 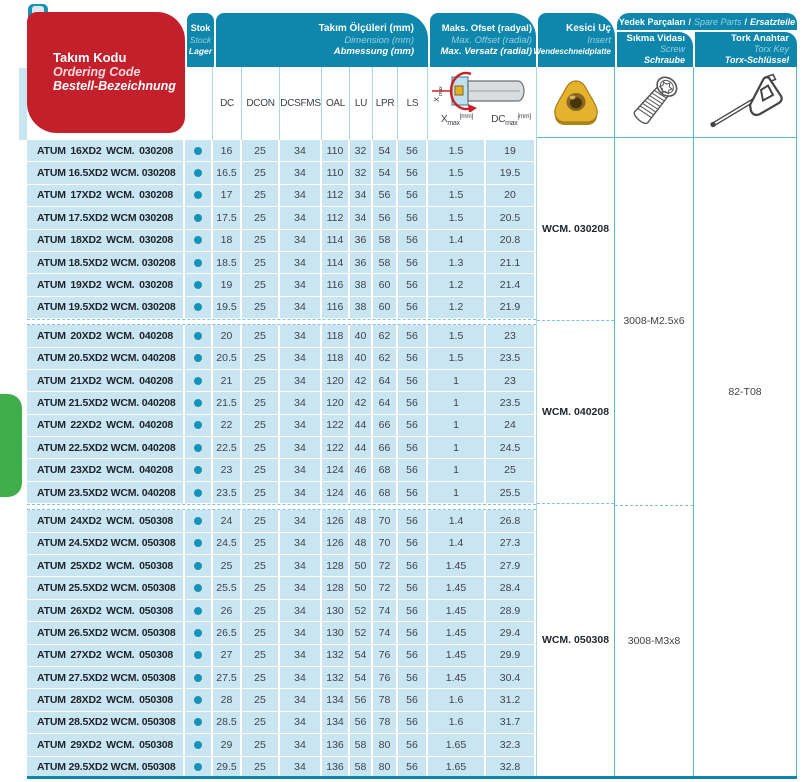 What do you see at coordinates (106, 655) in the screenshot?
I see `product-code-cell: ATUM 27XD2 WCM. 050308` at bounding box center [106, 655].